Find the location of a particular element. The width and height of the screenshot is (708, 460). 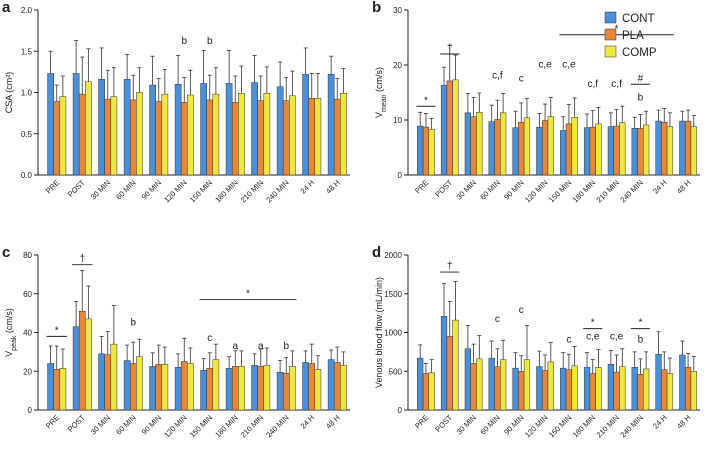

y-label-sub: mean is located at coordinates (384, 103).